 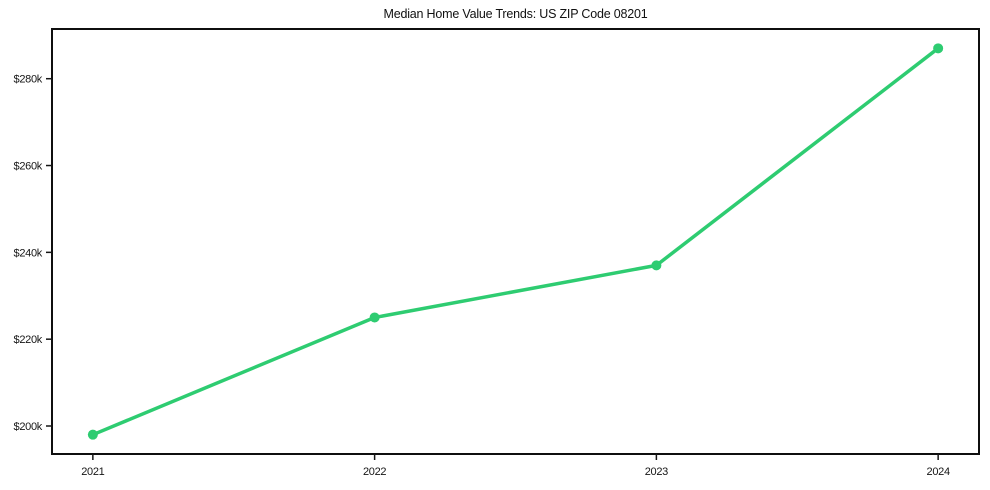 I want to click on y-tick-label: $220k, so click(x=28, y=340).